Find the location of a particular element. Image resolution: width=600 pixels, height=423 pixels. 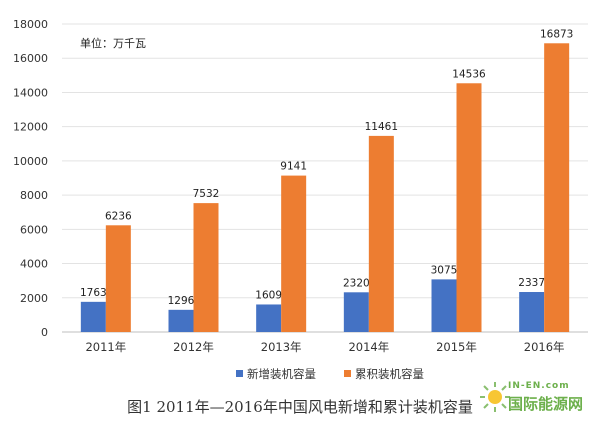

figure-caption: 图1 2011年—2016年中国风电新增和累计装机容量 is located at coordinates (300, 407).